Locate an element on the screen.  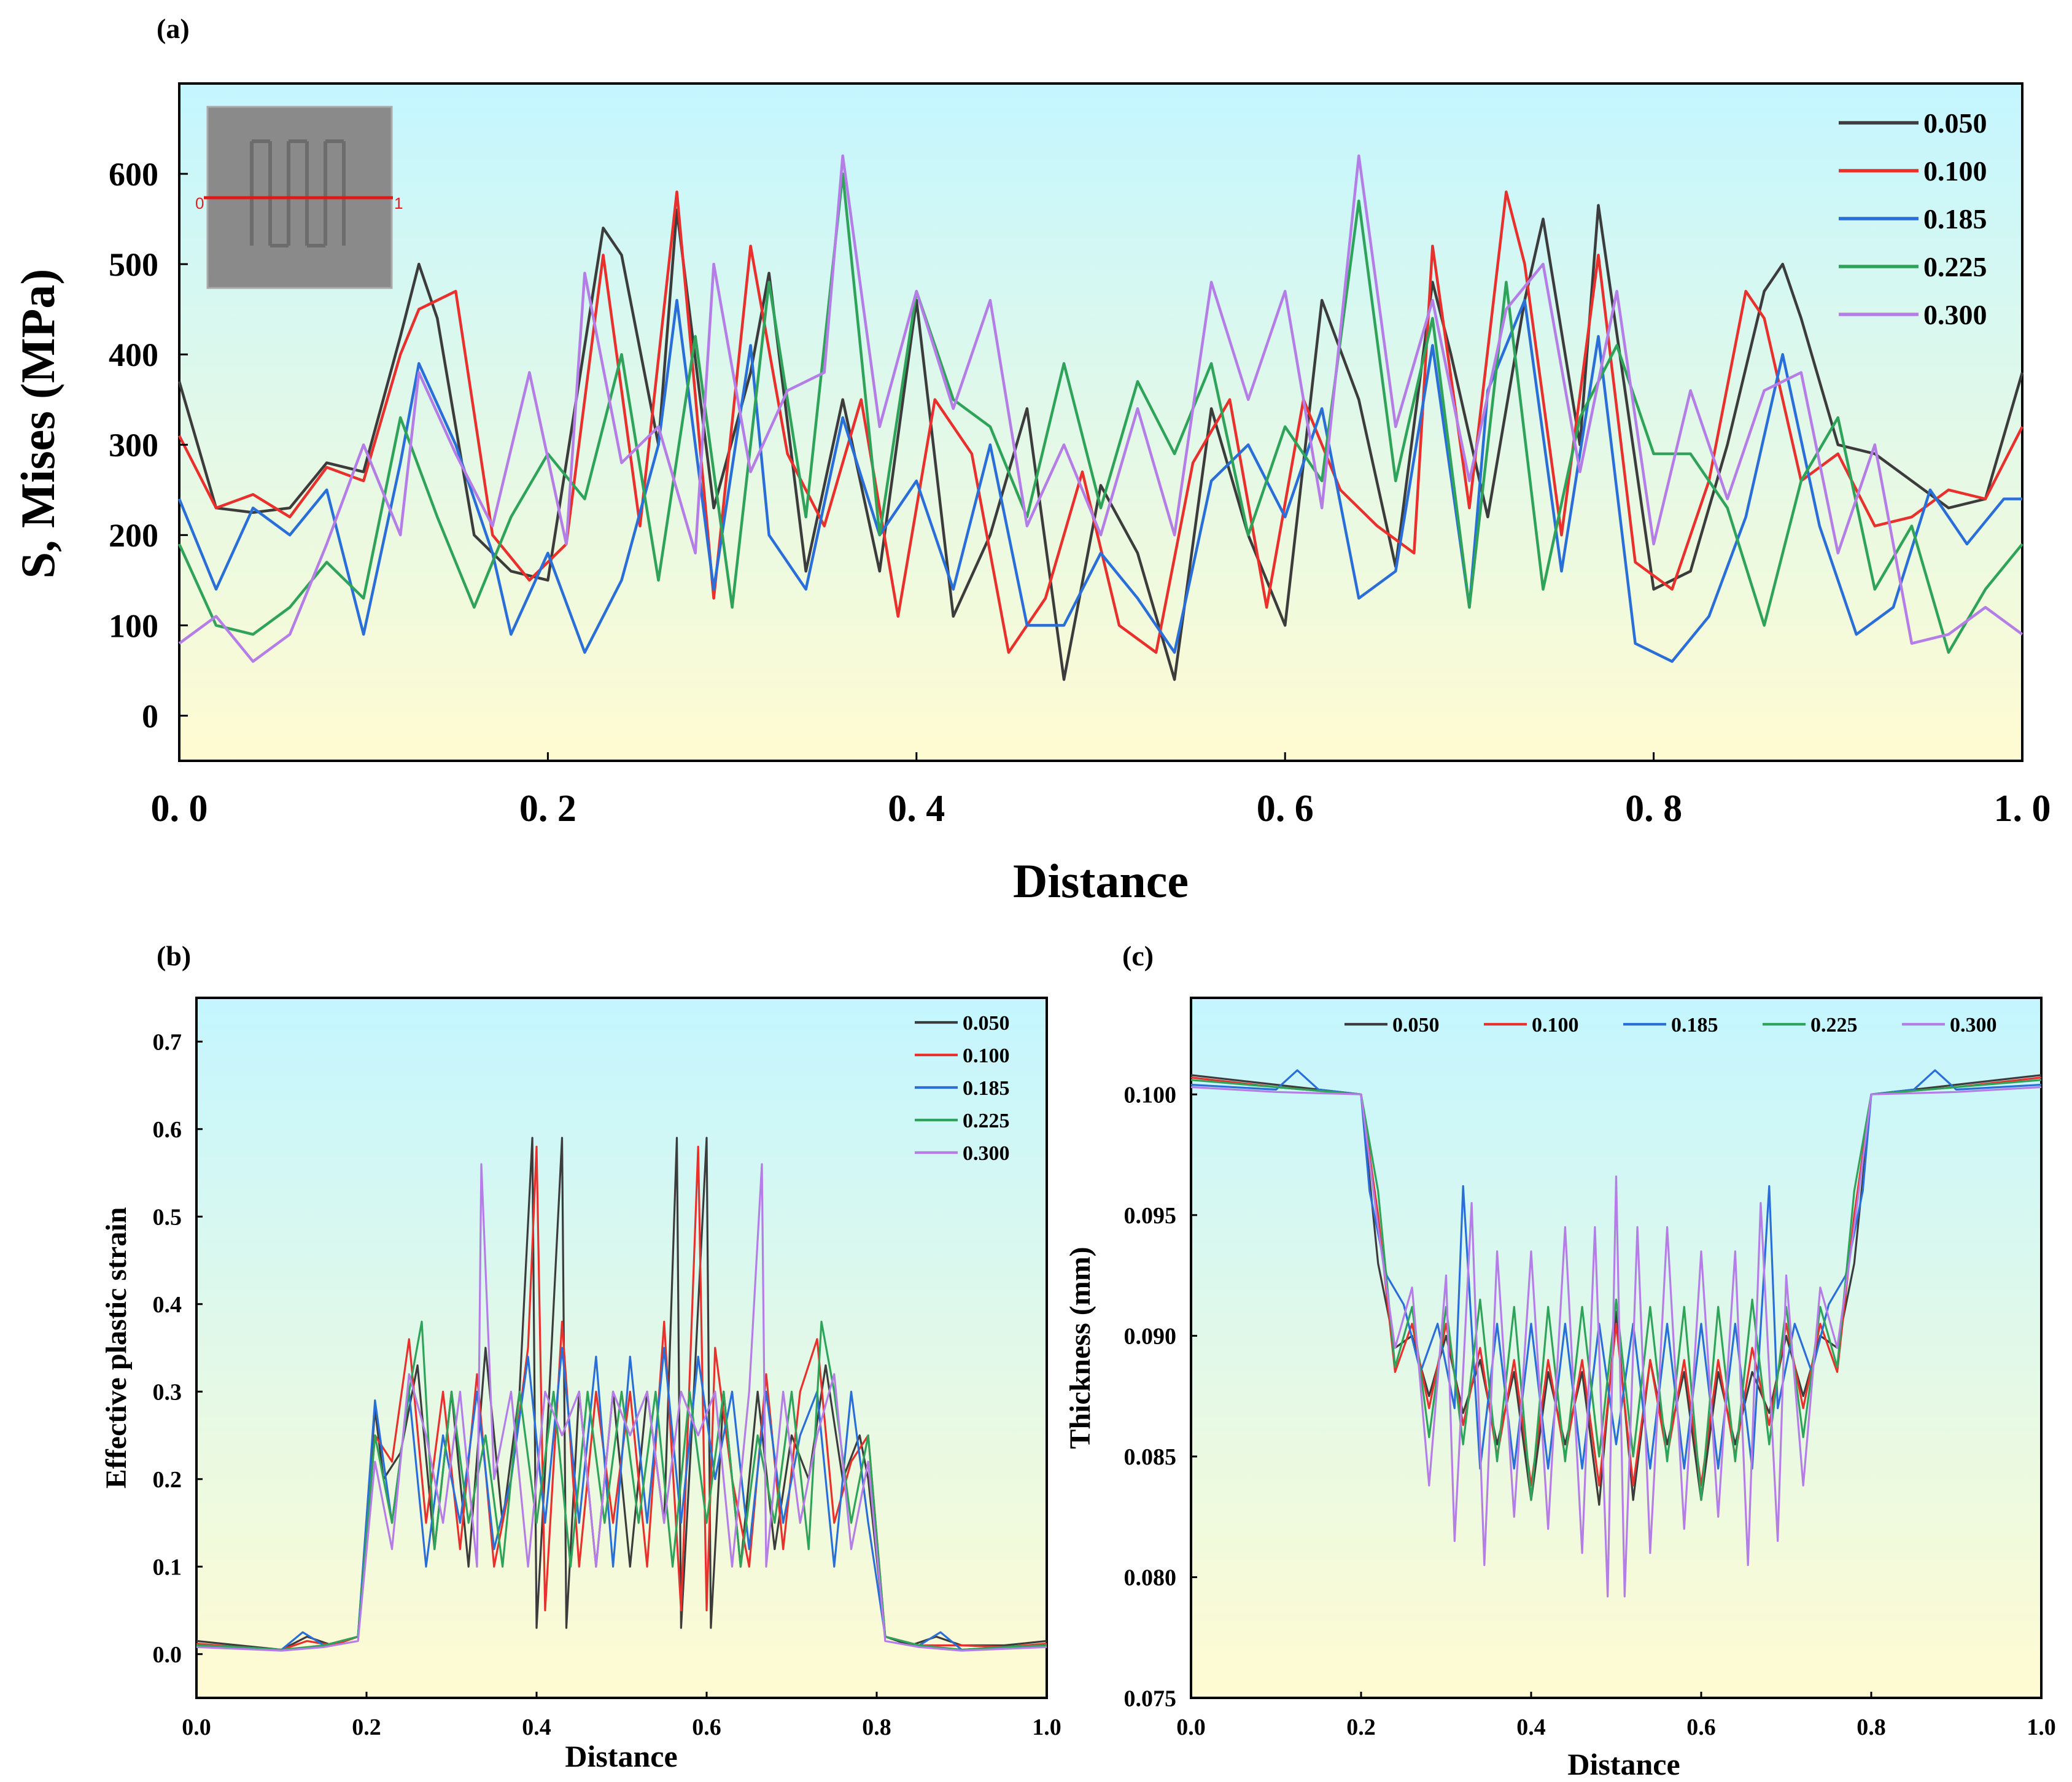
x-tick-label: 0. 0 is located at coordinates (179, 809).